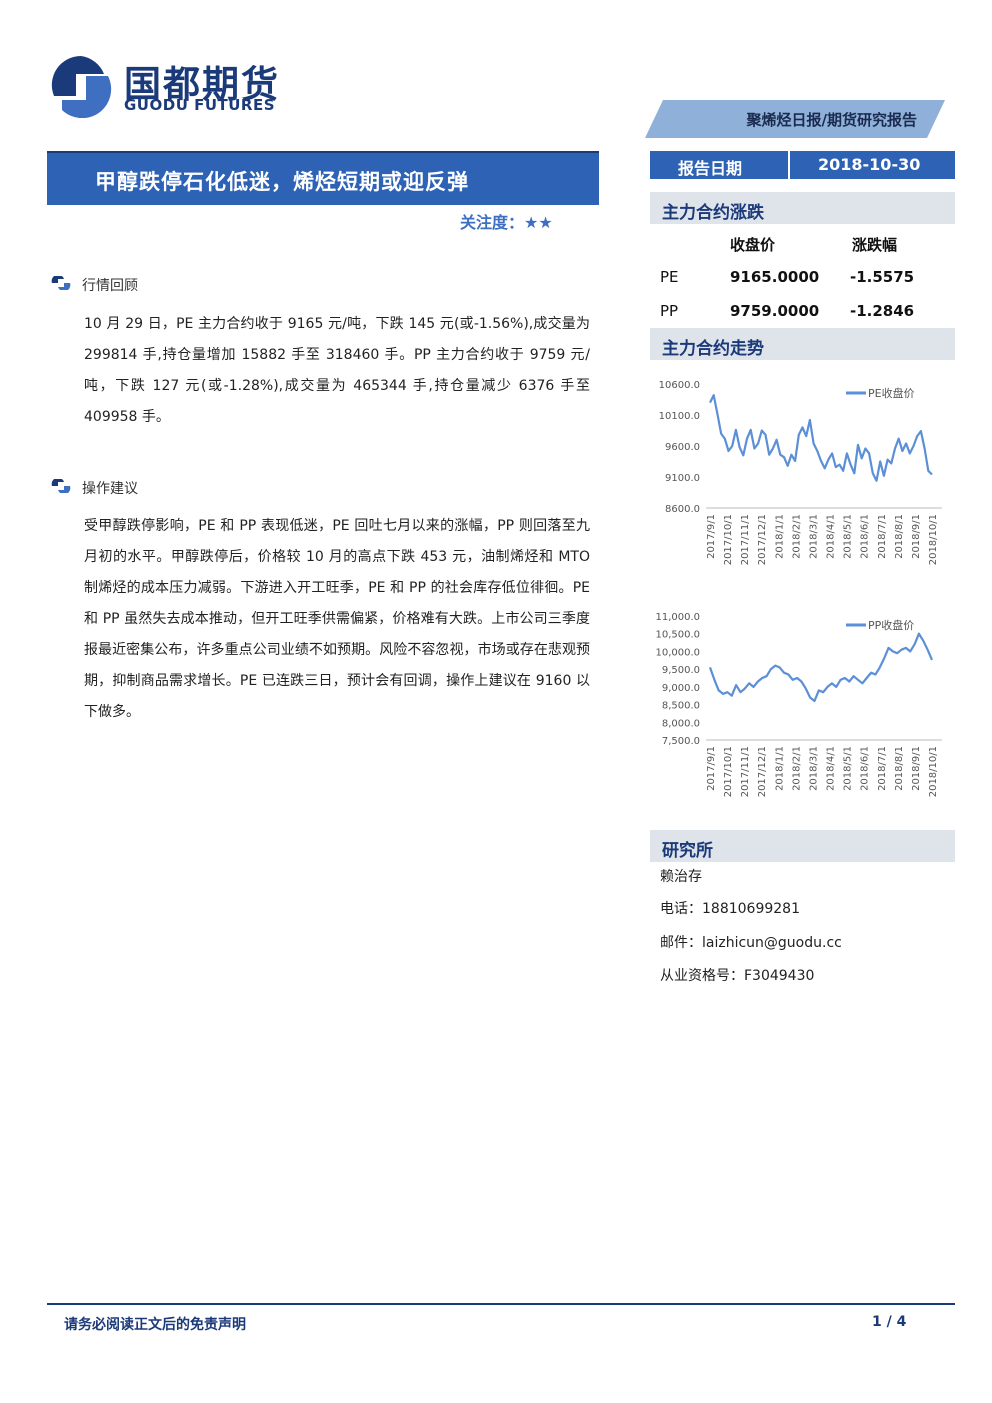  What do you see at coordinates (802, 344) in the screenshot?
I see `contract-trend-heading: 主力合约走势` at bounding box center [802, 344].